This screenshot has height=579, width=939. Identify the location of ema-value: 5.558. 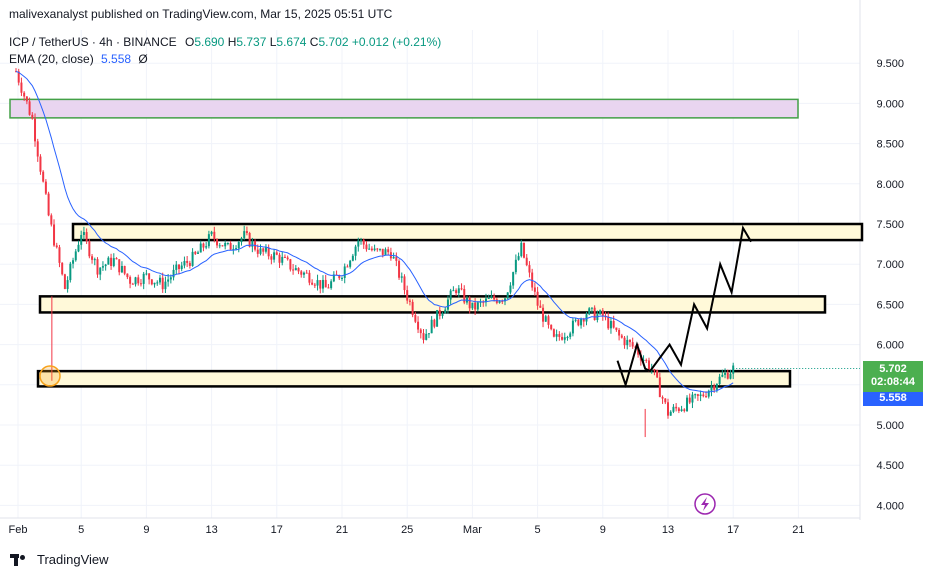
(116, 59).